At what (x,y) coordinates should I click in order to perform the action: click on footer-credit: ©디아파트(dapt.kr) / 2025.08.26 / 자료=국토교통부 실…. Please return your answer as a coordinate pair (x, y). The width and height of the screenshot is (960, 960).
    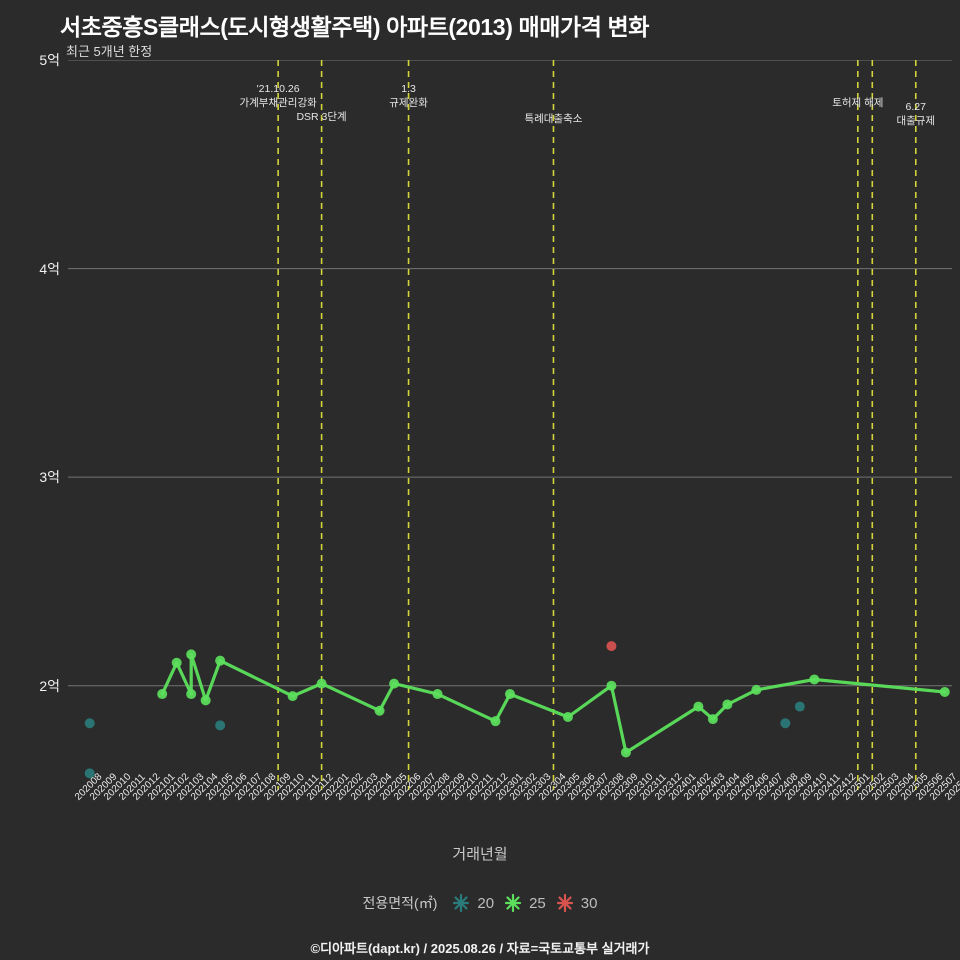
    Looking at the image, I should click on (480, 948).